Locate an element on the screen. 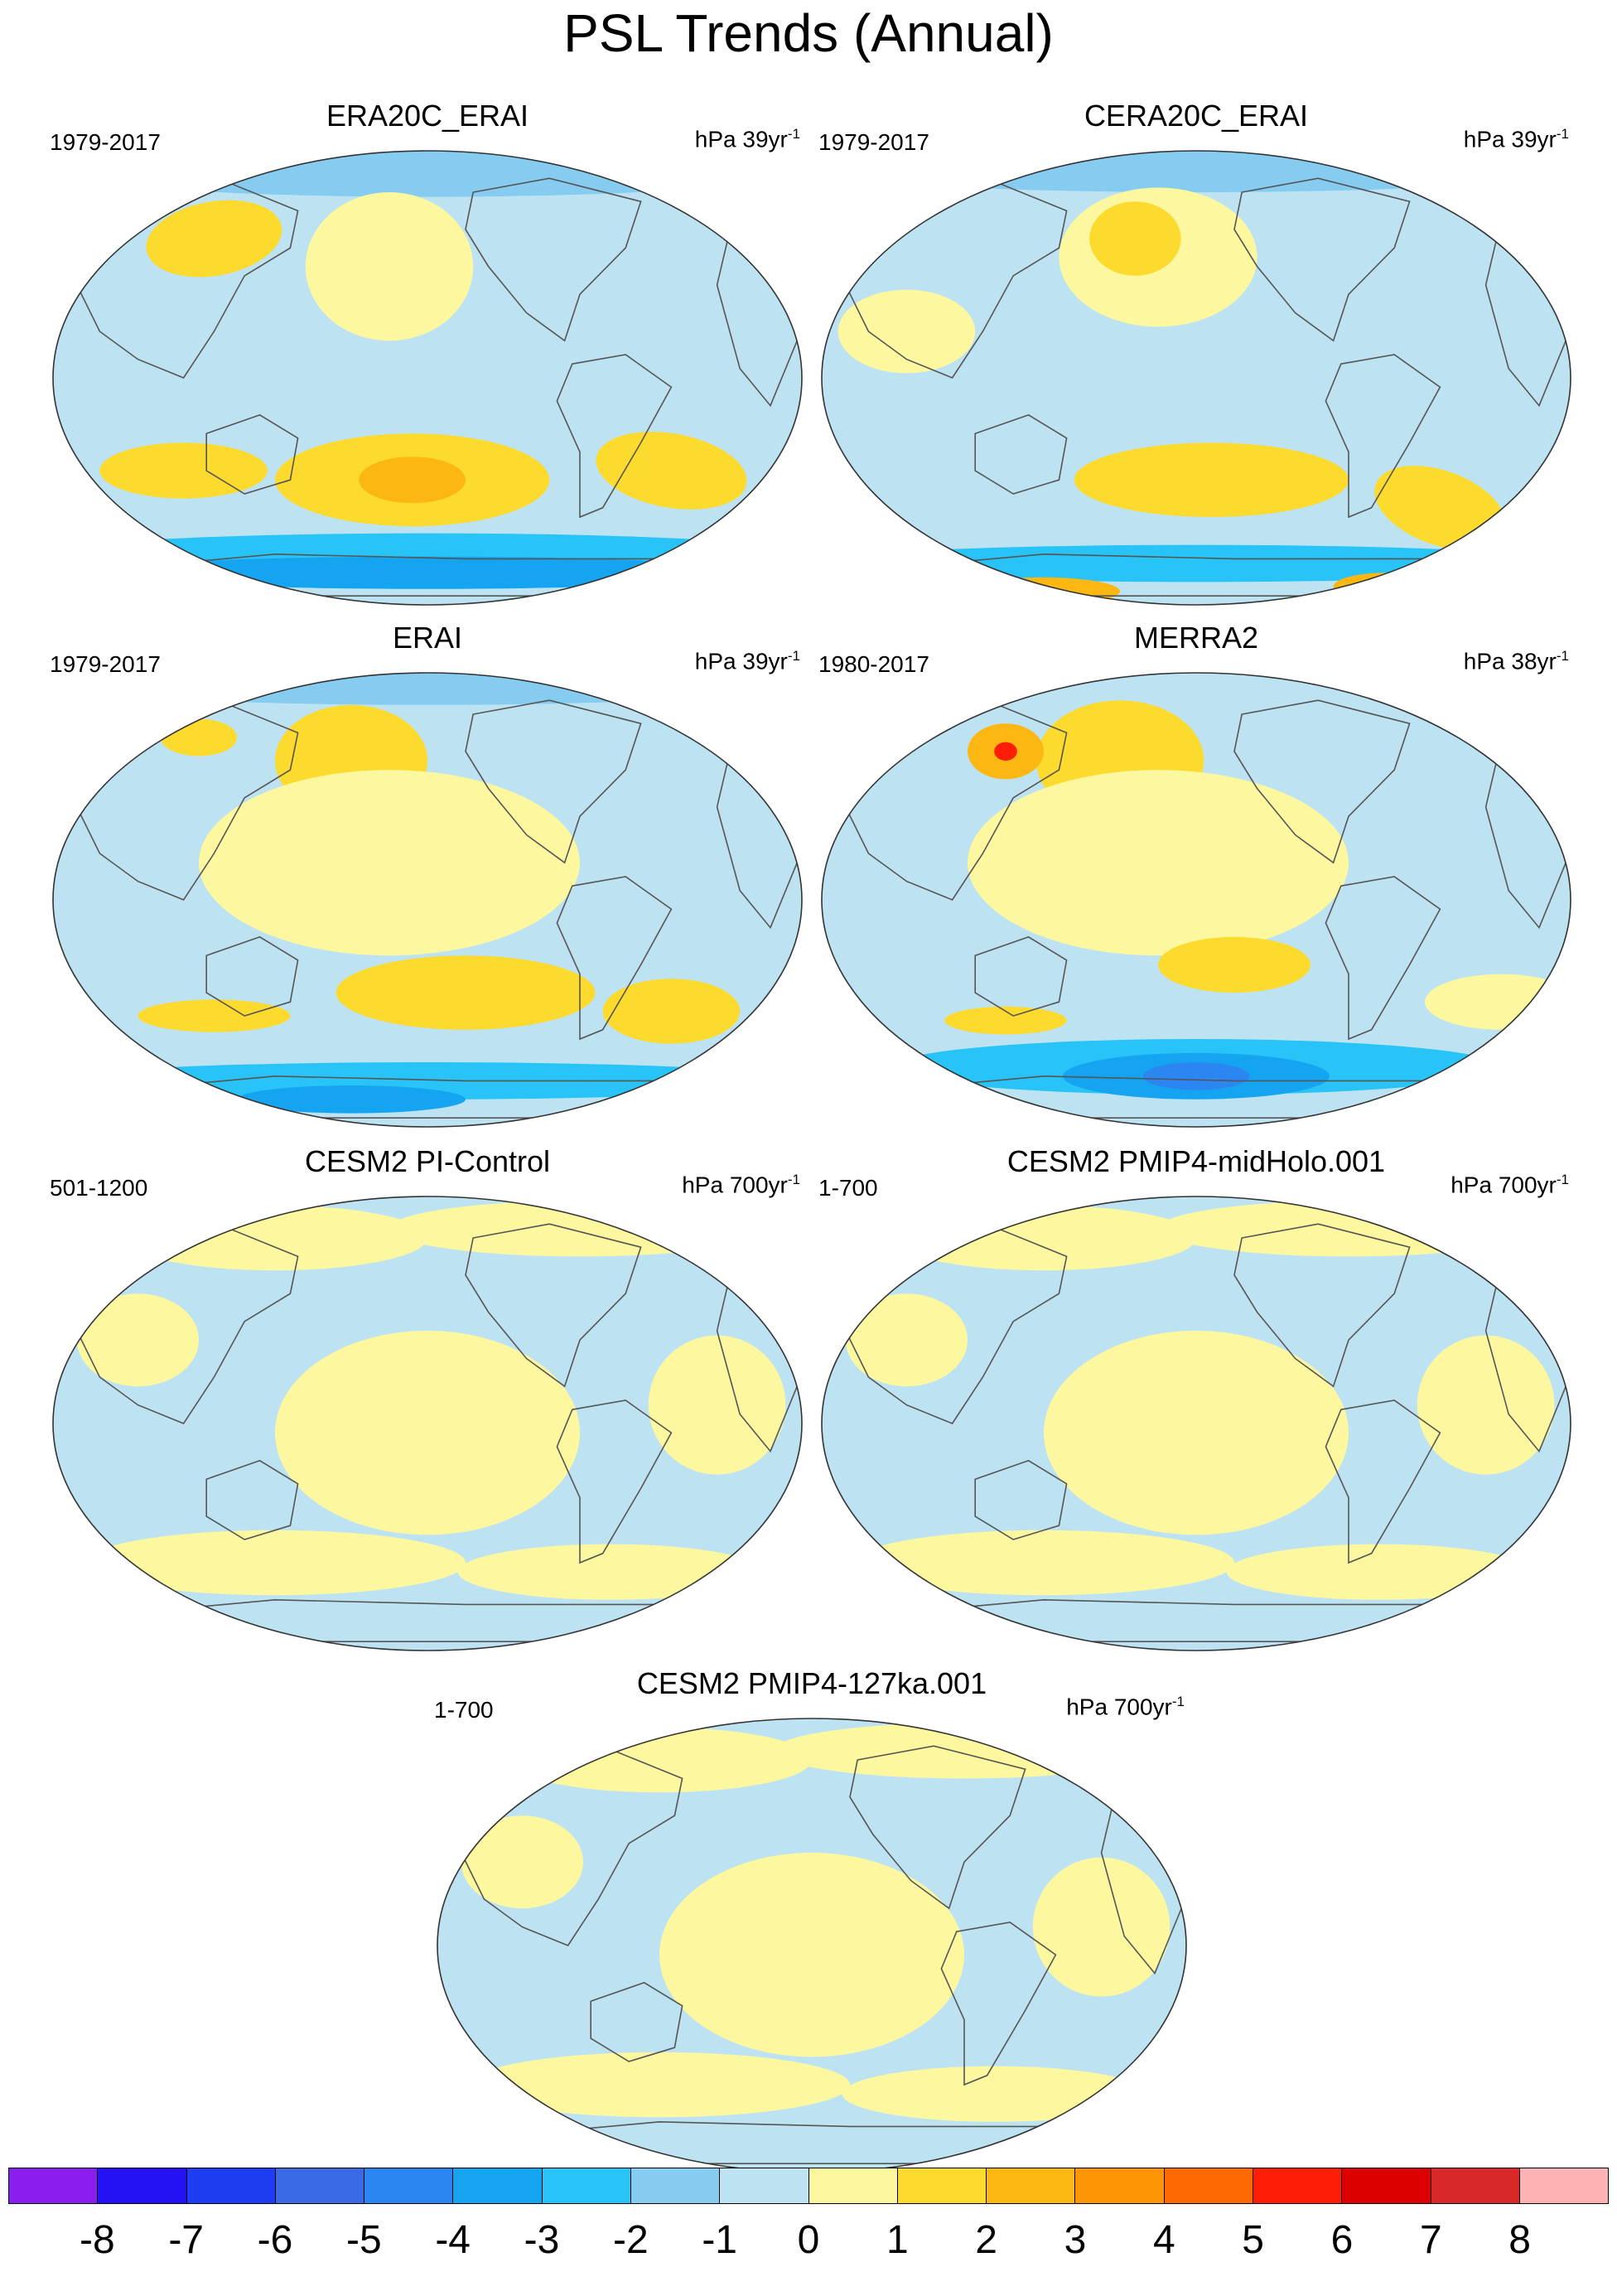 The image size is (1617, 2296). figure-title: PSL Trends (Annual) is located at coordinates (808, 33).